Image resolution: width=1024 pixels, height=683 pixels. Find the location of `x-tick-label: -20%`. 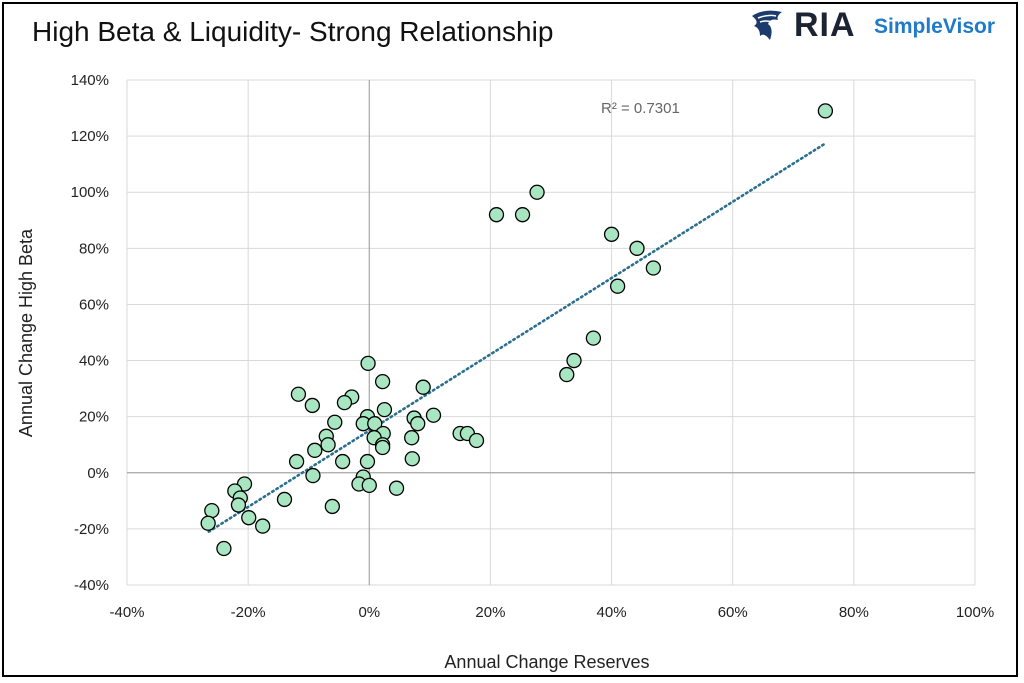

x-tick-label: -20% is located at coordinates (248, 612).